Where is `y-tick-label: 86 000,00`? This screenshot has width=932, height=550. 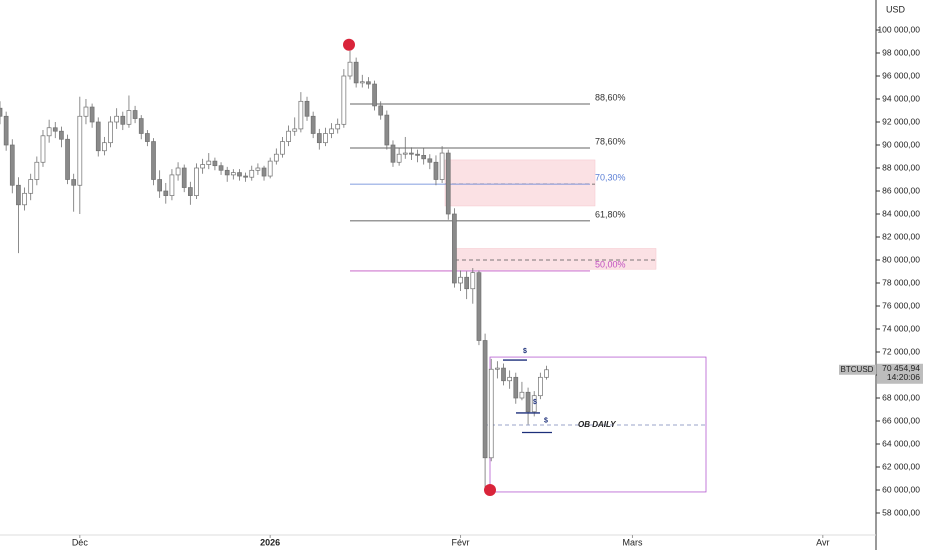 y-tick-label: 86 000,00 is located at coordinates (901, 190).